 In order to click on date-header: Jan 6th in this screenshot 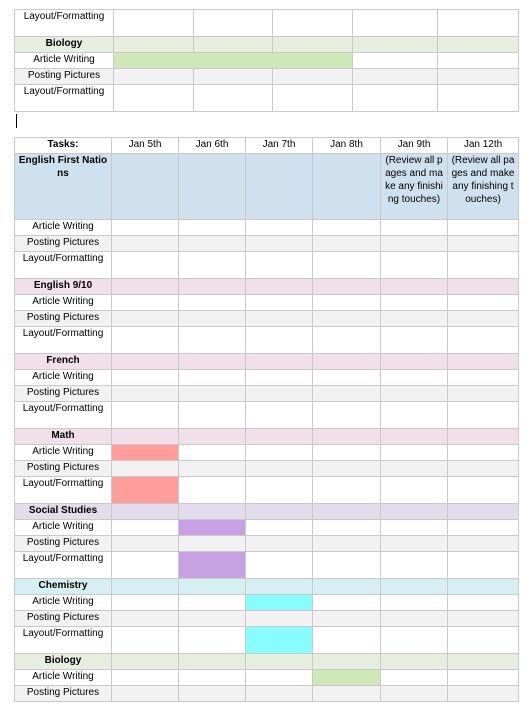, I will do `click(212, 145)`.